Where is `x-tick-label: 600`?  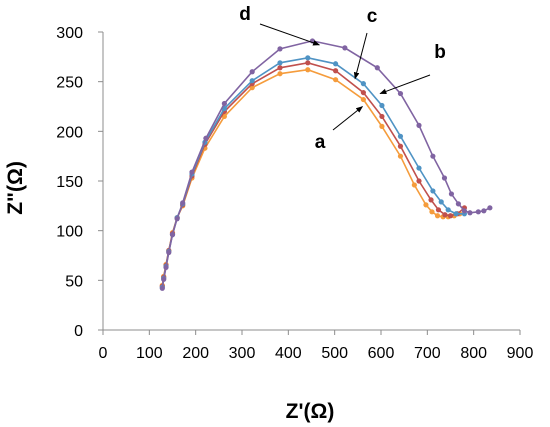 x-tick-label: 600 is located at coordinates (381, 353).